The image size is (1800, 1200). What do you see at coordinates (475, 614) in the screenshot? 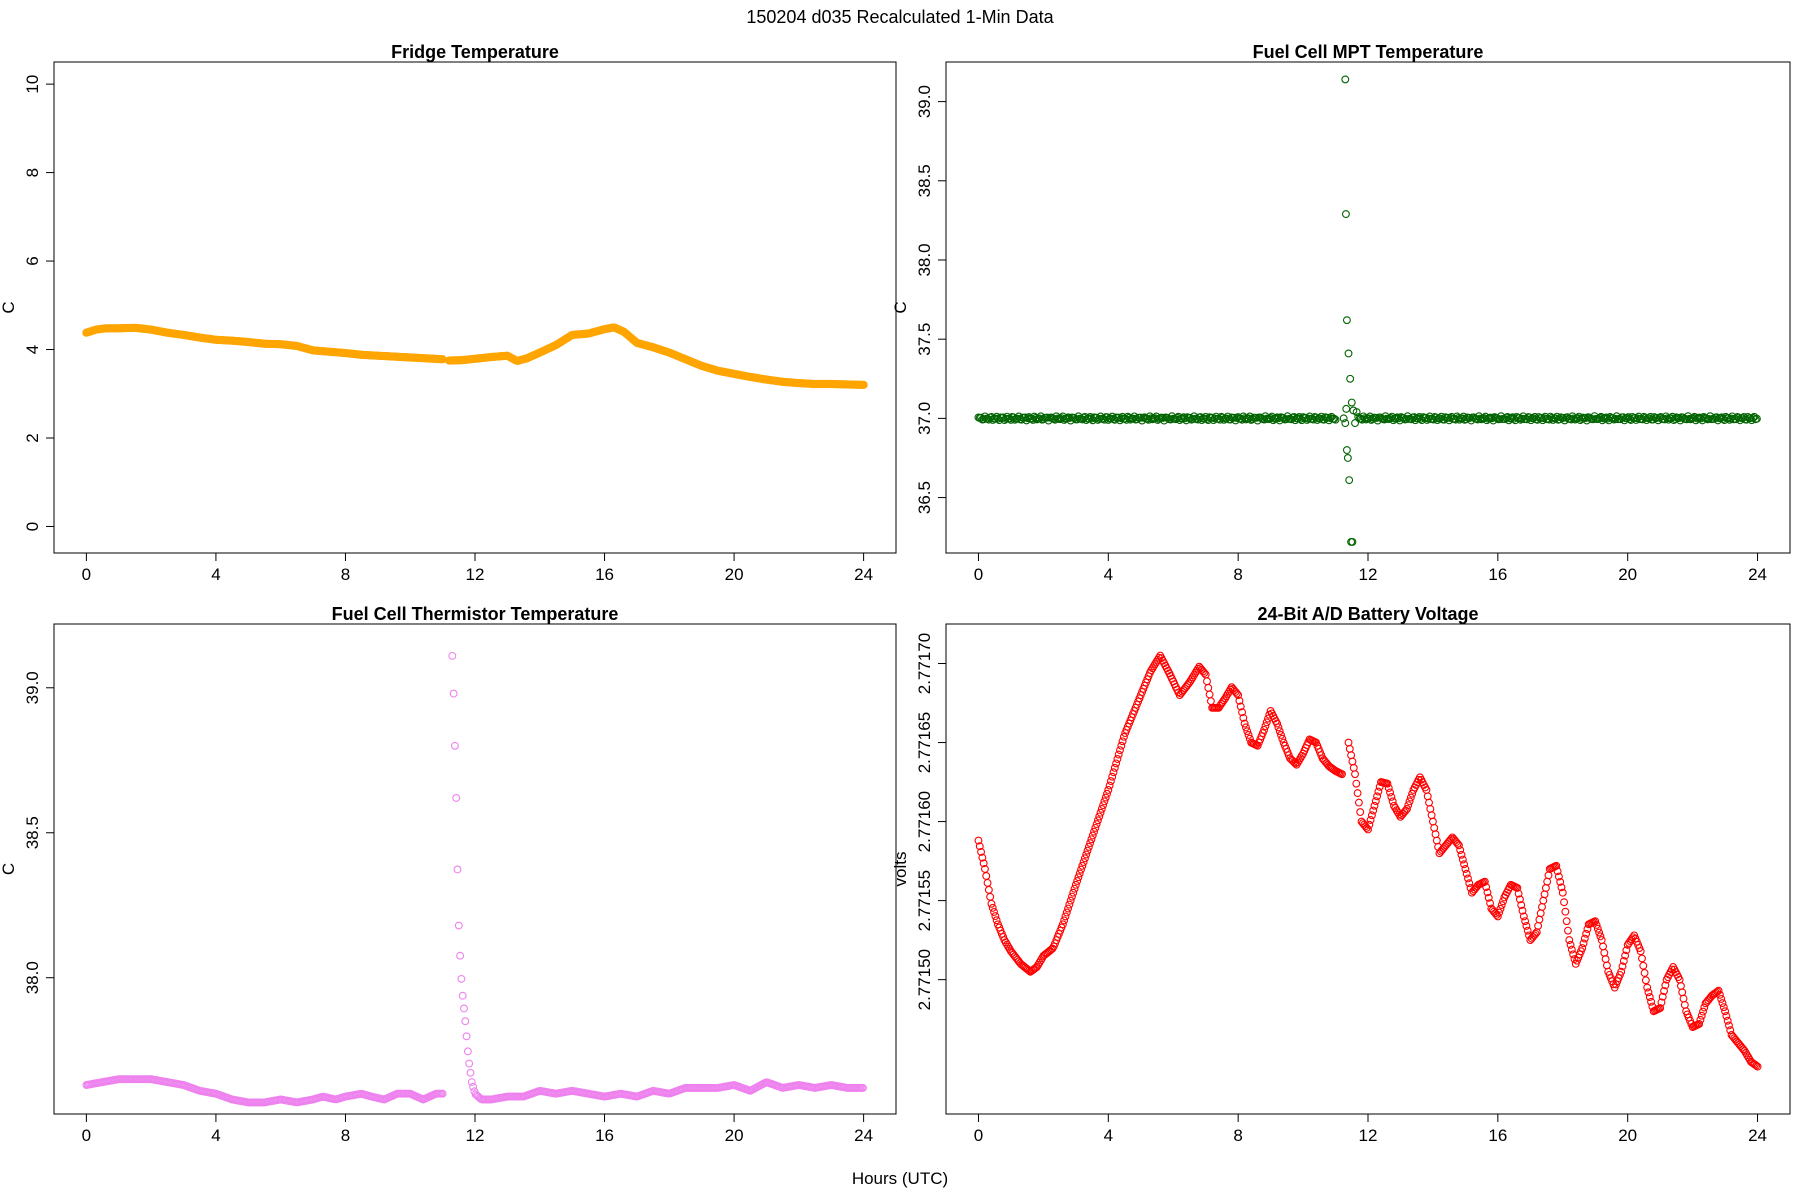
I see `panel-title: Fuel Cell Thermistor Temperature` at bounding box center [475, 614].